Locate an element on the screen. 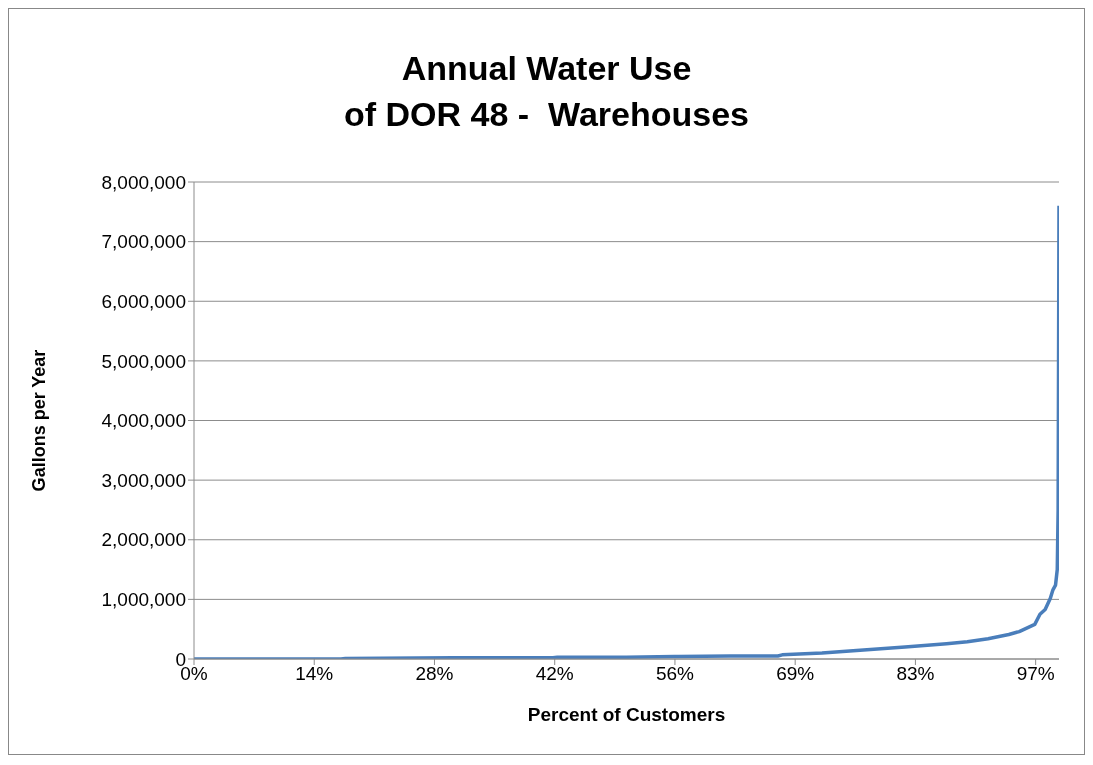  chart-title: Annual Water Use of DOR 48 - Warehouses is located at coordinates (546, 91).